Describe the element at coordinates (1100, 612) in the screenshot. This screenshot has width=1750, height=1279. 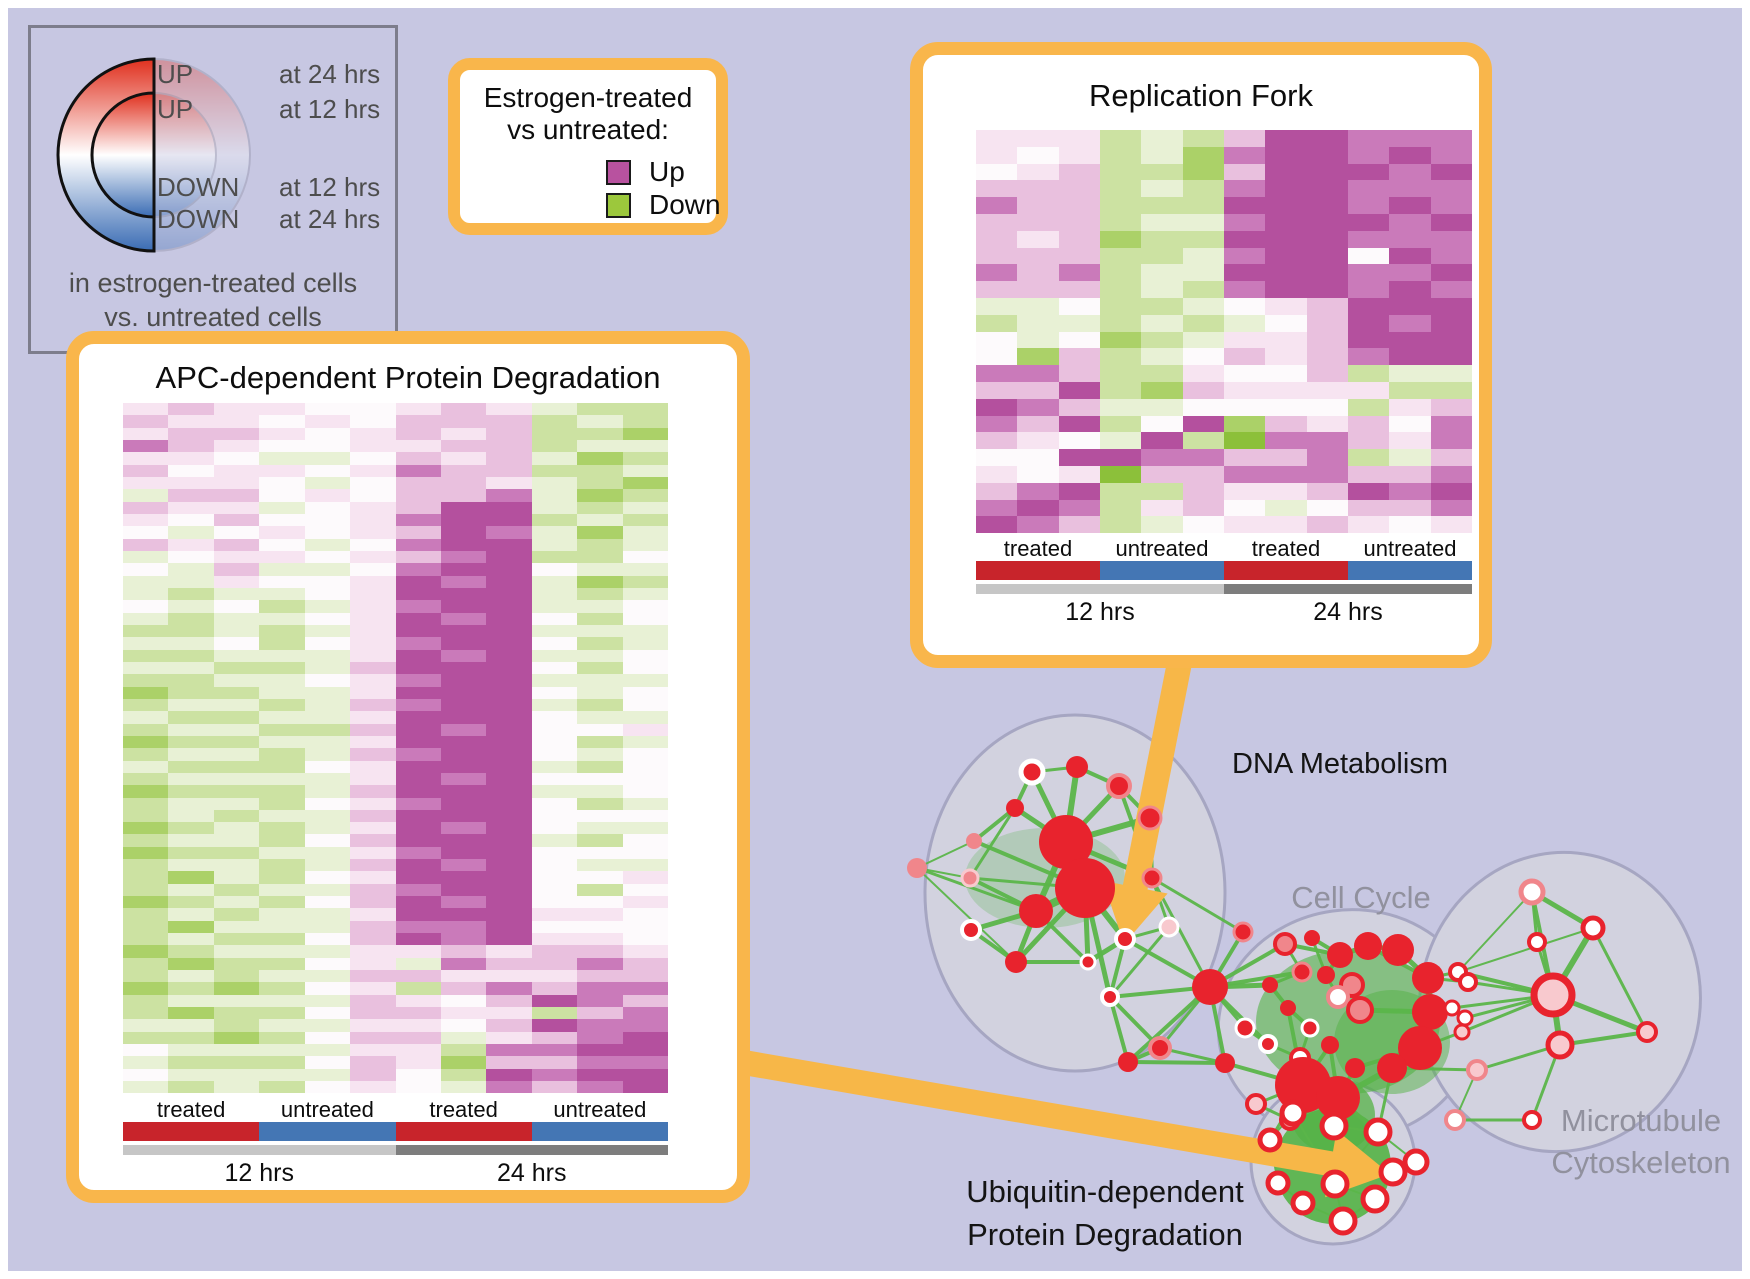
I see `rf-12hrs-label: 12 hrs` at that location.